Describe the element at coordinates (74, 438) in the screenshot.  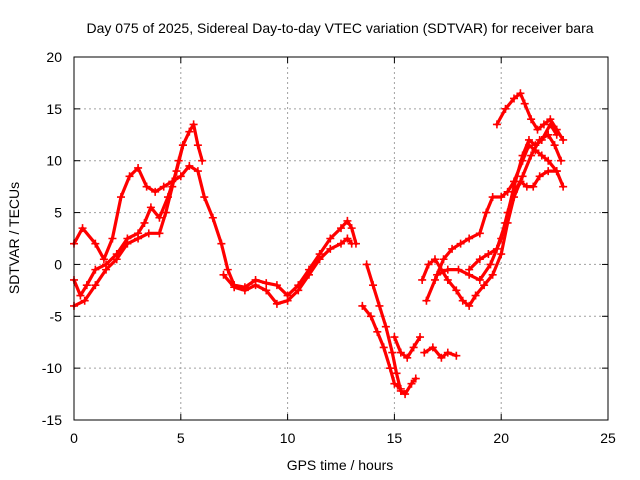
I see `x-tick-label: 0` at that location.